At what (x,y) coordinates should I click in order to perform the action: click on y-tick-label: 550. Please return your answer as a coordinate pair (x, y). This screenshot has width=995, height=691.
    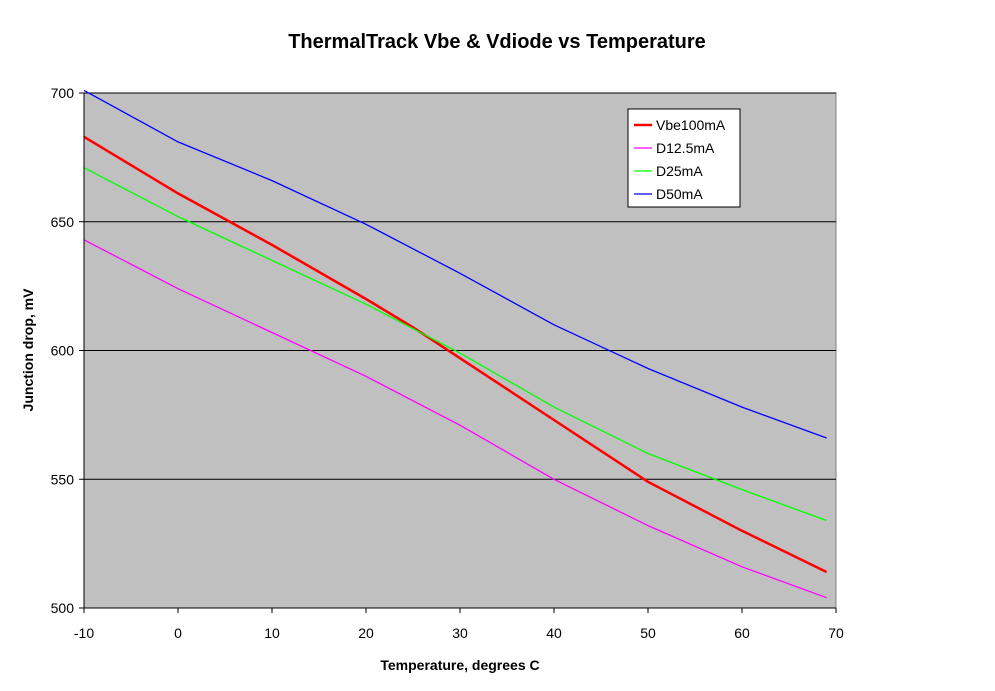
    Looking at the image, I should click on (63, 479).